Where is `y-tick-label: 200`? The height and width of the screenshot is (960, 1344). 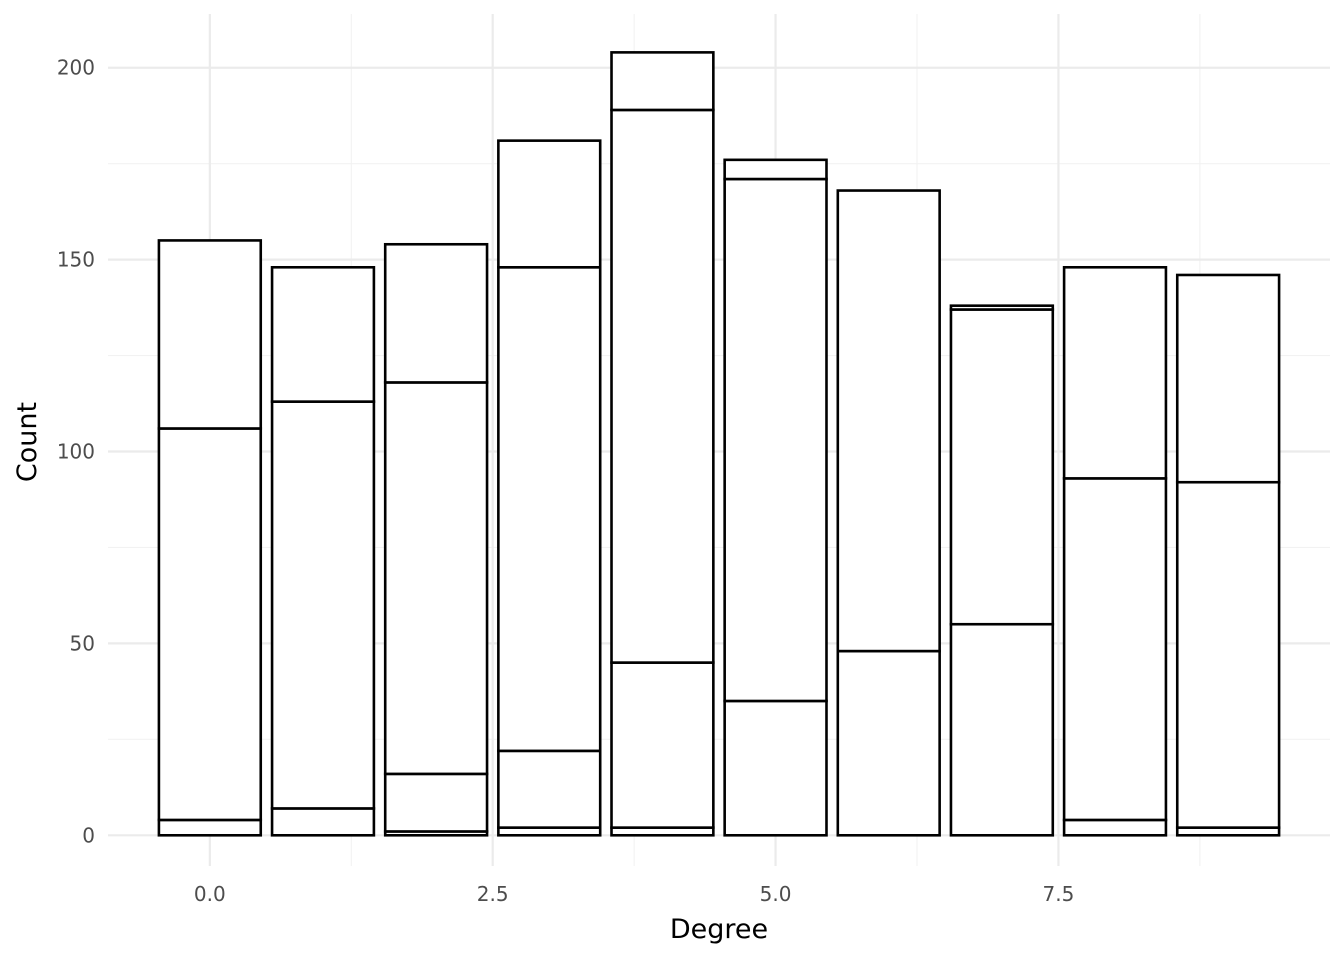
y-tick-label: 200 is located at coordinates (76, 68).